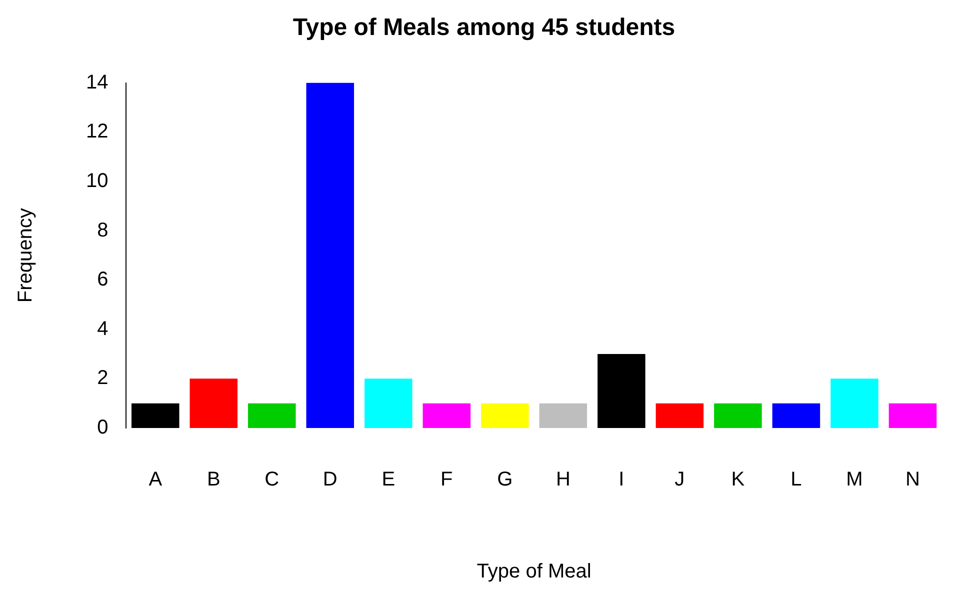  What do you see at coordinates (505, 479) in the screenshot?
I see `x-tick-label: G` at bounding box center [505, 479].